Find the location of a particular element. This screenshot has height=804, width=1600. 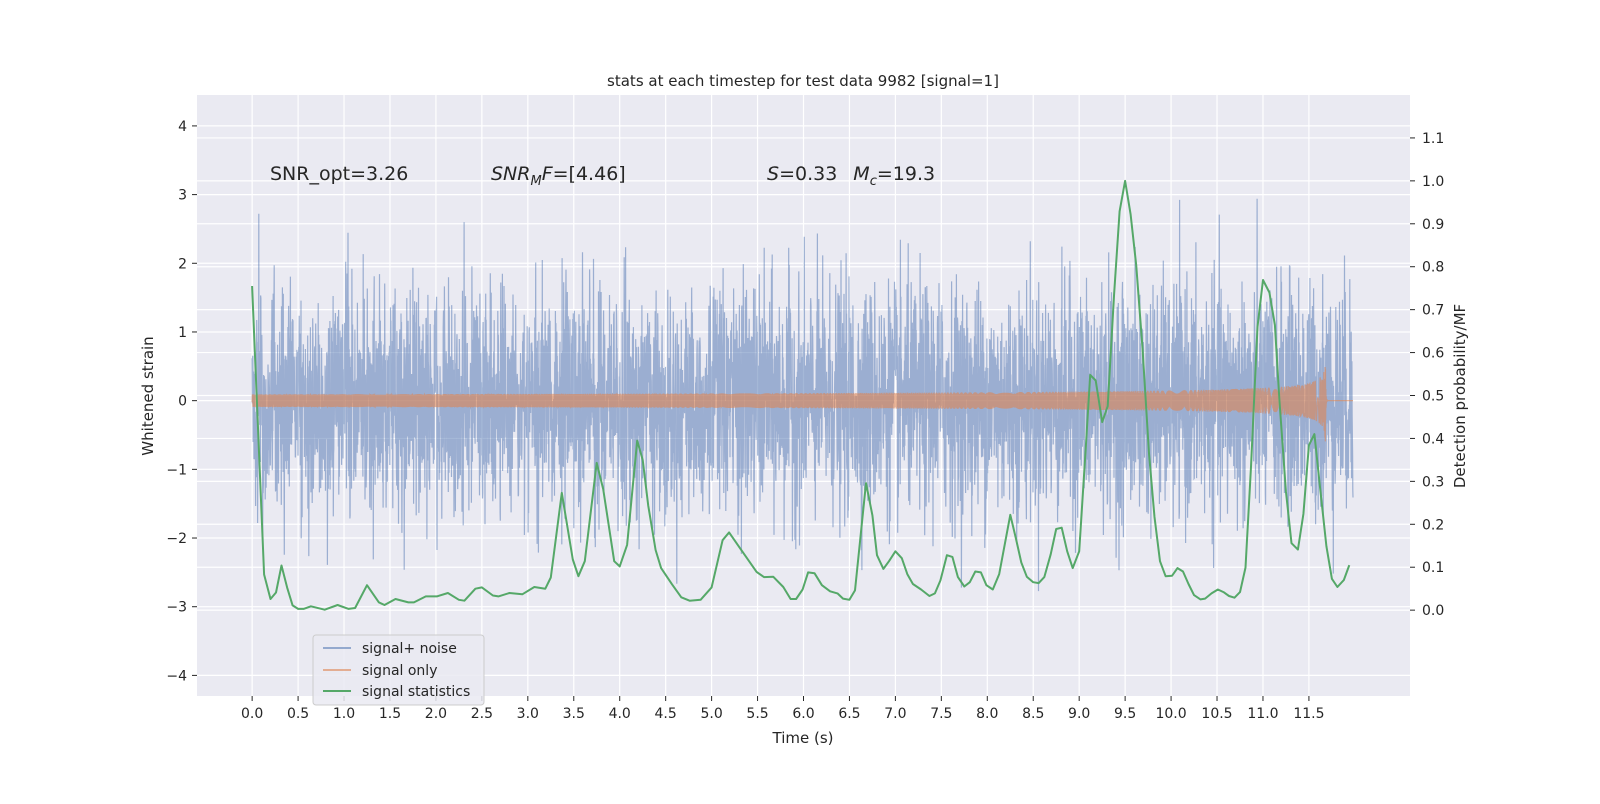

y-tick-label: −1 is located at coordinates (176, 470).